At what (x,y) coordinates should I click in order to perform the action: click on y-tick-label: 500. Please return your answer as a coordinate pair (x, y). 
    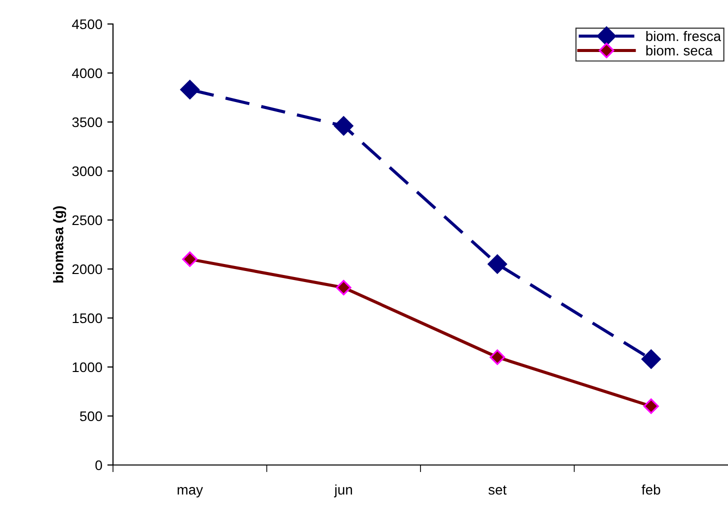
    Looking at the image, I should click on (91, 416).